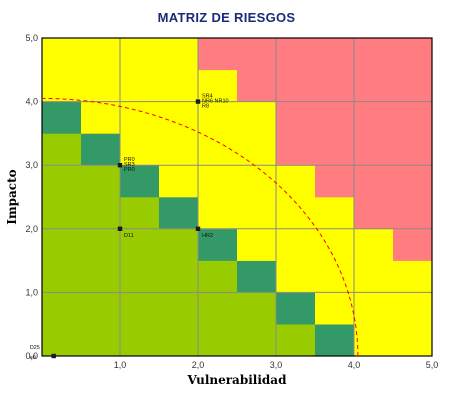 This screenshot has height=410, width=453. What do you see at coordinates (237, 380) in the screenshot?
I see `x-axis-label: Vulnerabilidad` at bounding box center [237, 380].